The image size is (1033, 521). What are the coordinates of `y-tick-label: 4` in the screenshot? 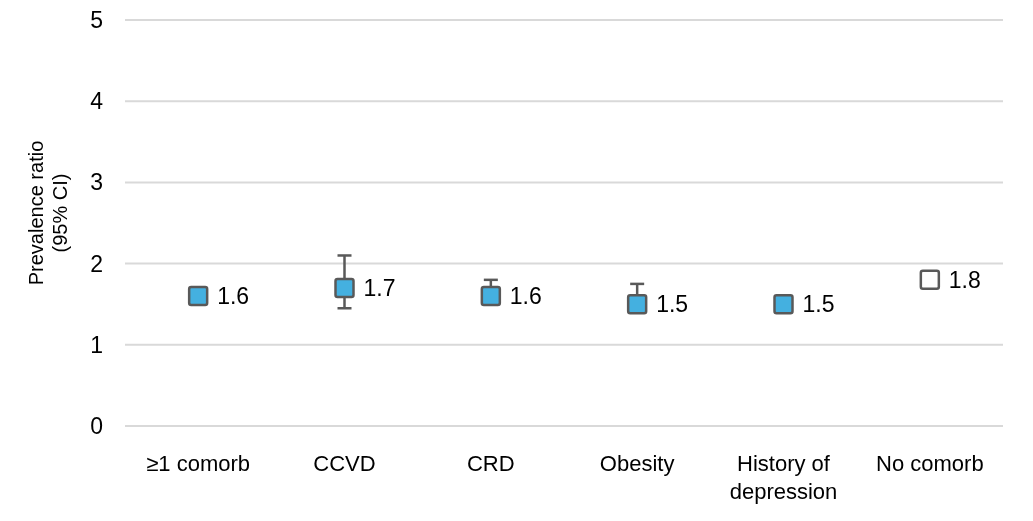 It's located at (97, 101).